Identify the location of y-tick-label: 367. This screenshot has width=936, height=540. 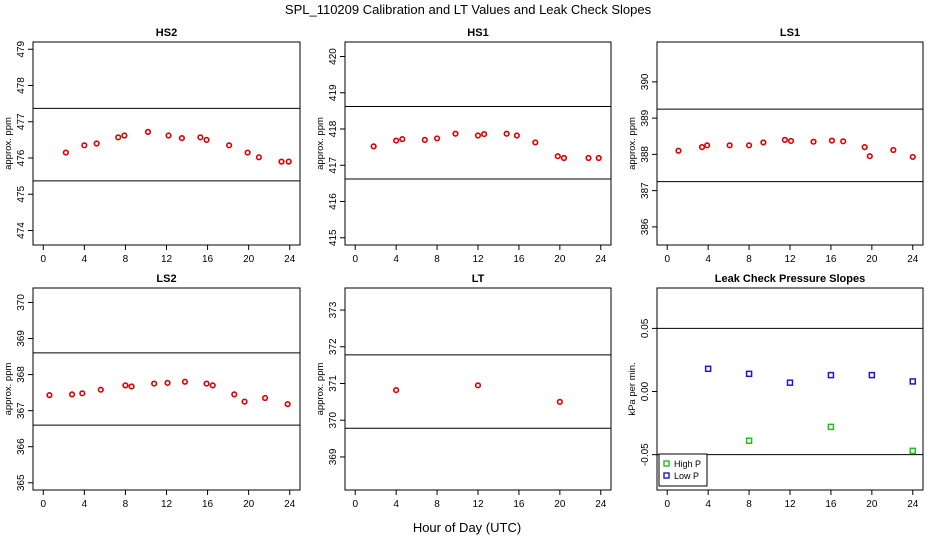
(21, 410).